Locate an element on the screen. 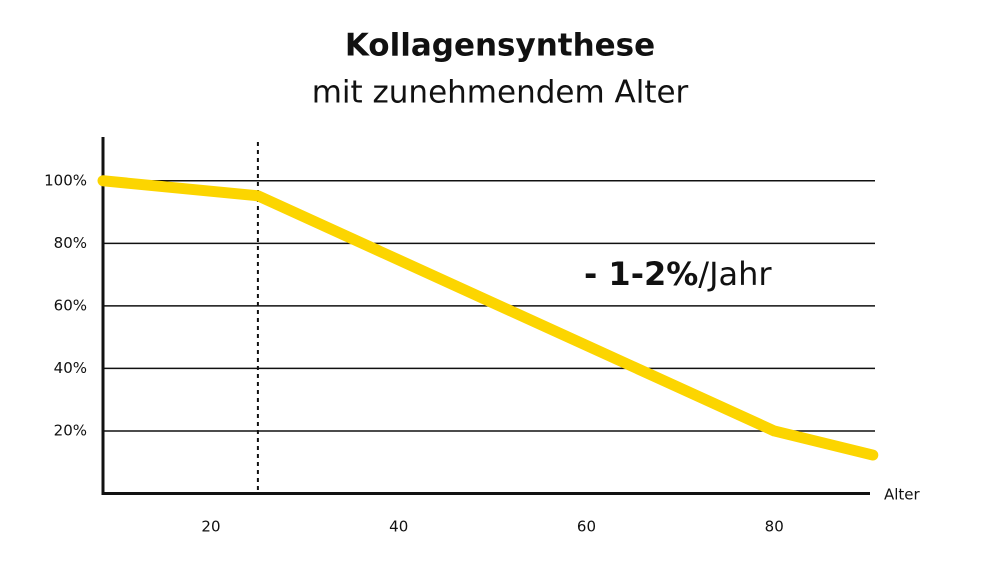  x-tick-label: 80 is located at coordinates (774, 527).